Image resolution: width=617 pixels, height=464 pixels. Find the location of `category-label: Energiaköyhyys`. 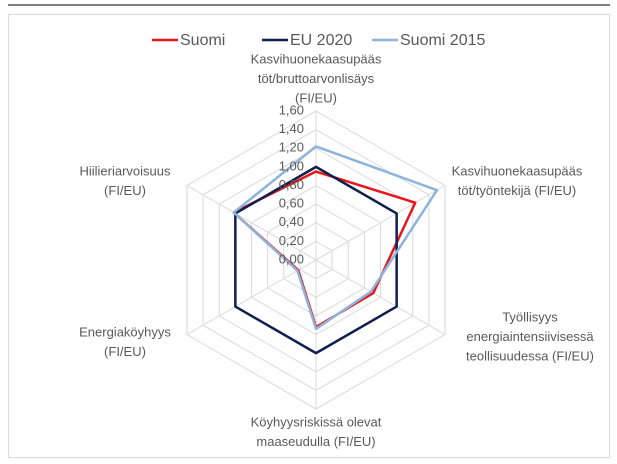

category-label: Energiaköyhyys is located at coordinates (125, 331).